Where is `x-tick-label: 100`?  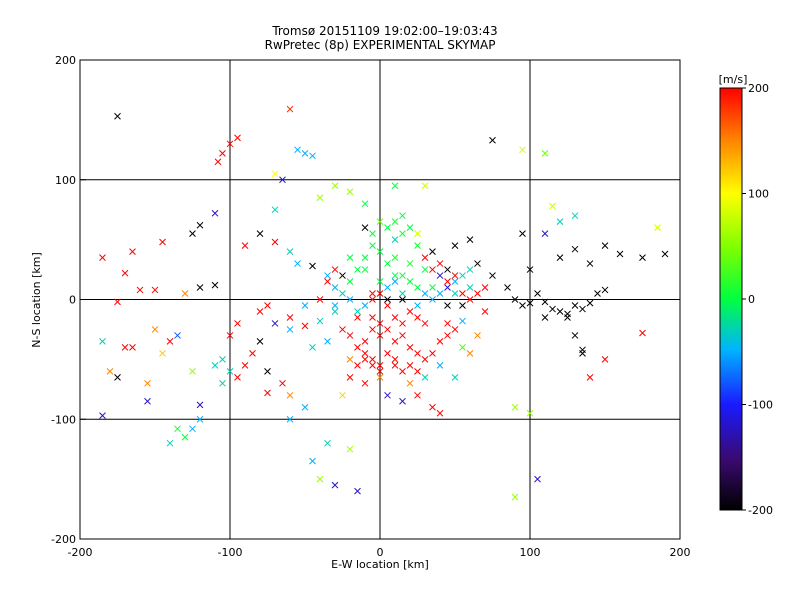
x-tick-label: 100 is located at coordinates (530, 552).